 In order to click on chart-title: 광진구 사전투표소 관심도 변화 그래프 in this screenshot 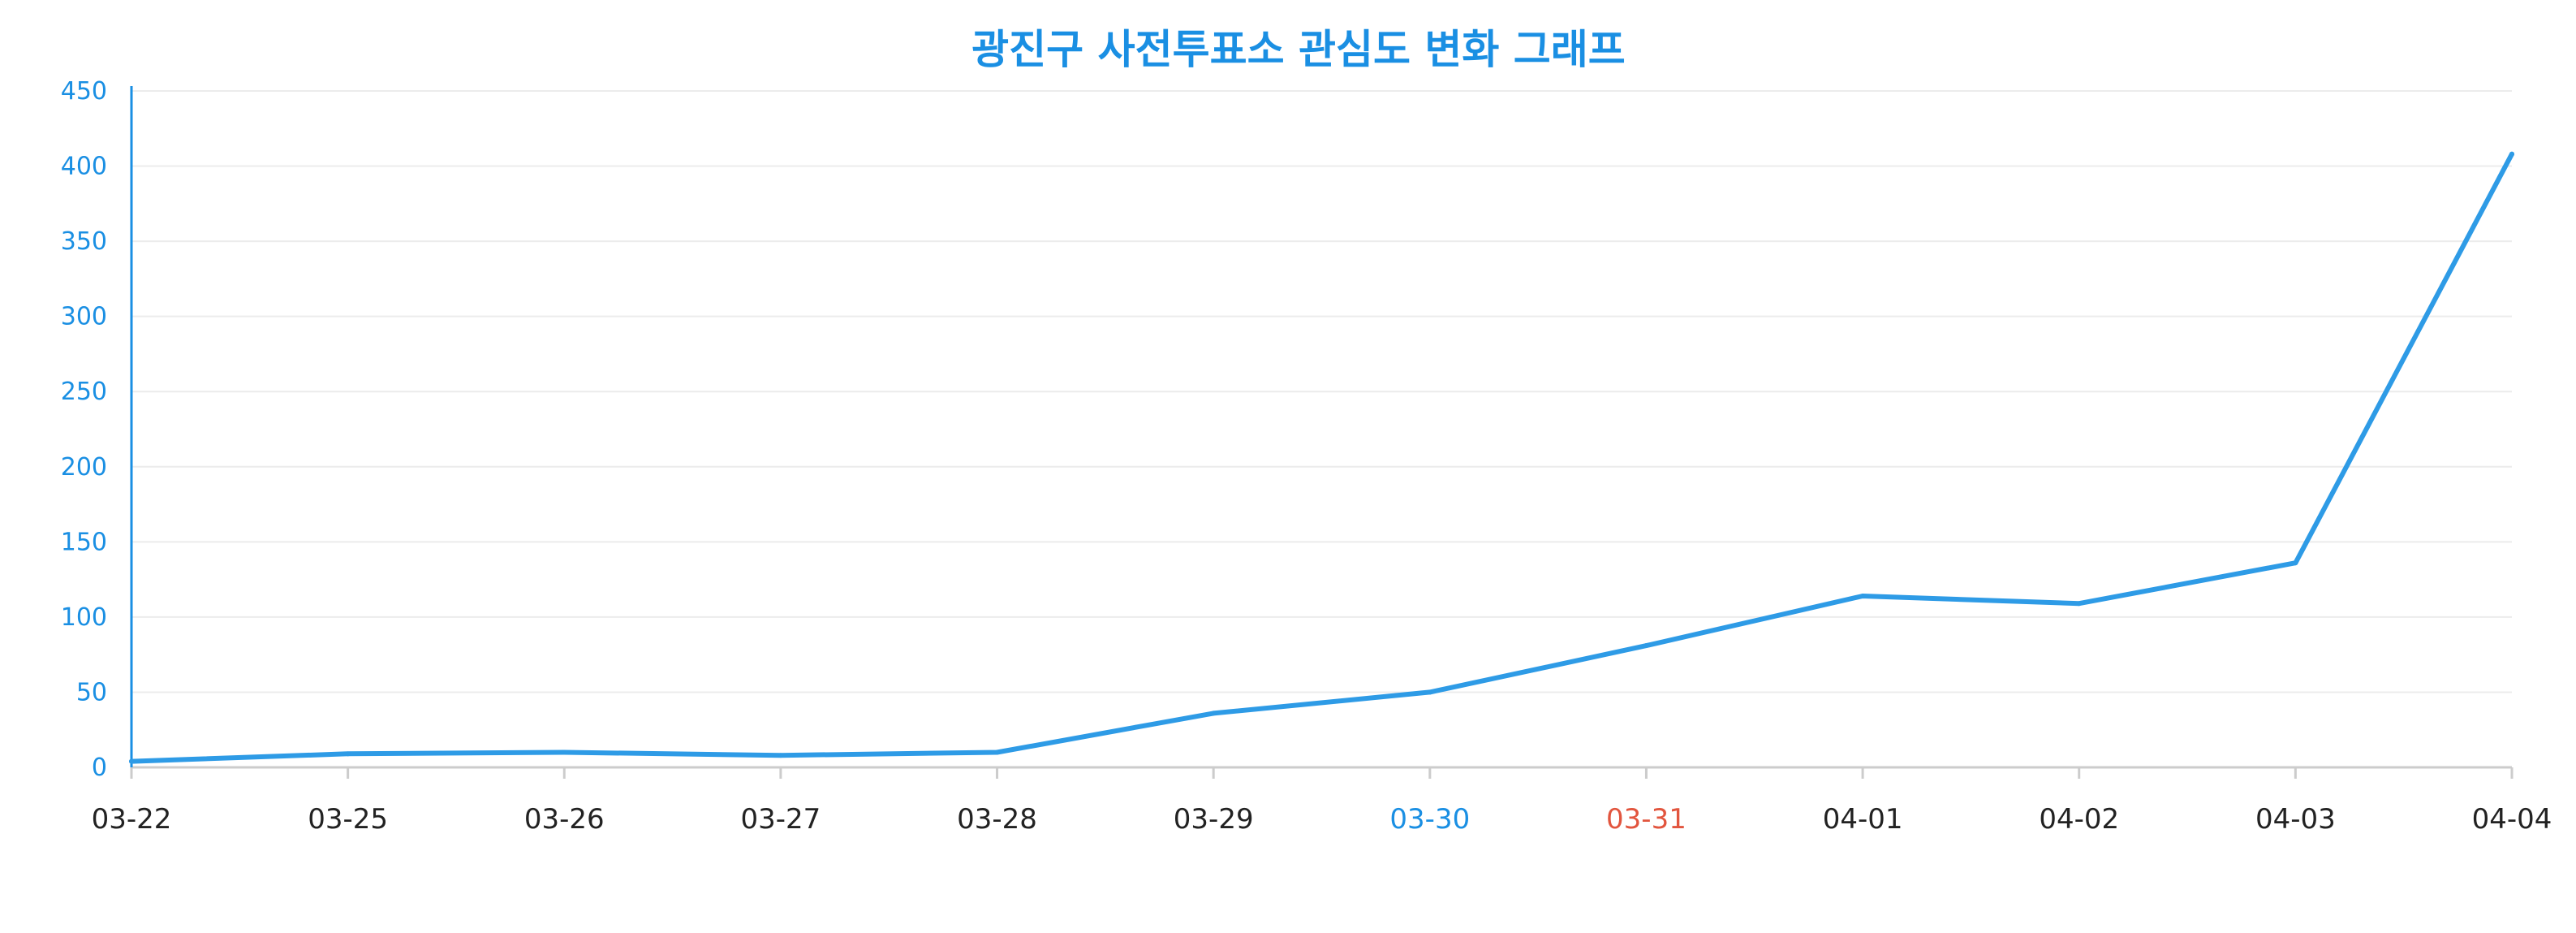, I will do `click(1298, 49)`.